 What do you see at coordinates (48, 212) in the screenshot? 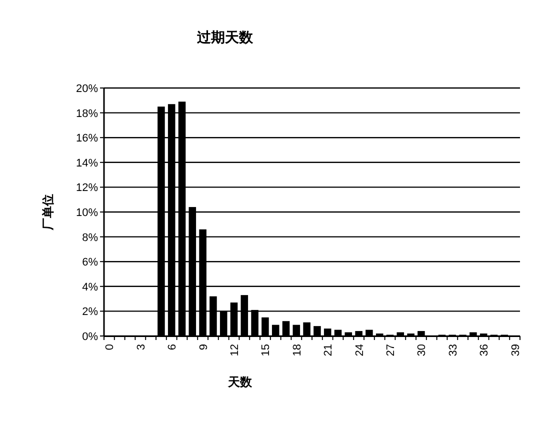
I see `y-axis-title: 厂单位` at bounding box center [48, 212].